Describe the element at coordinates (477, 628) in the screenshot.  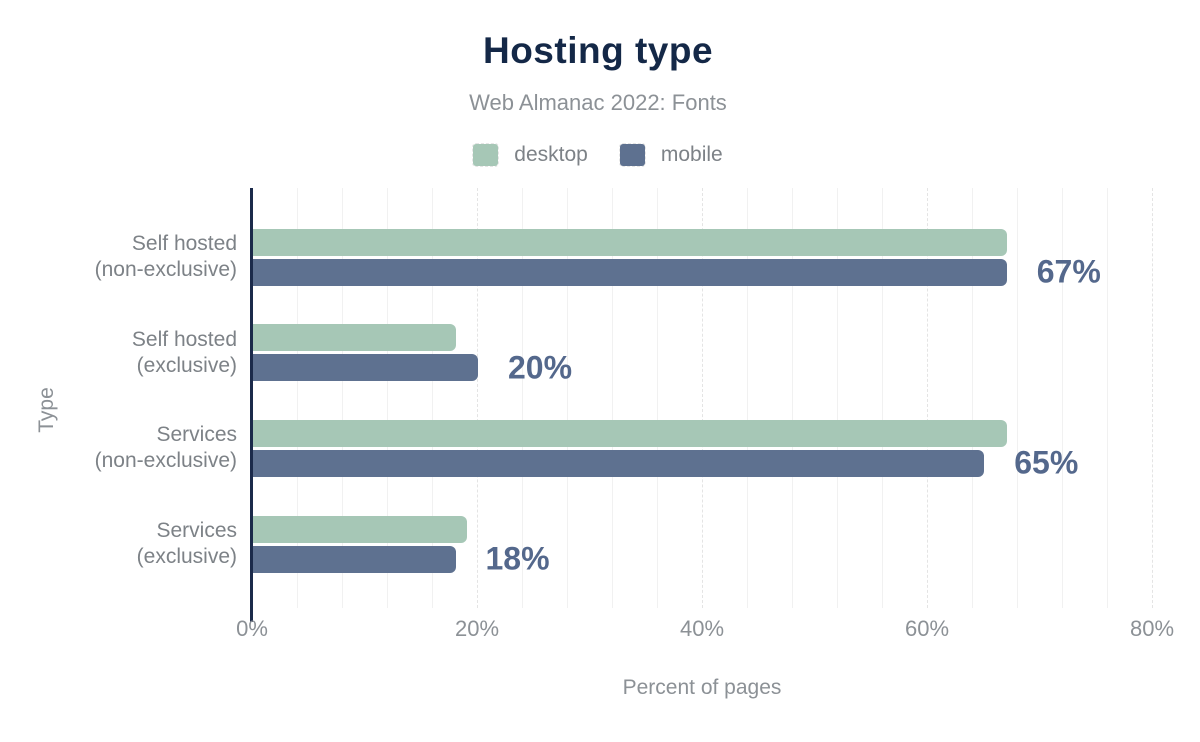
I see `x-tick-20%: 20%` at that location.